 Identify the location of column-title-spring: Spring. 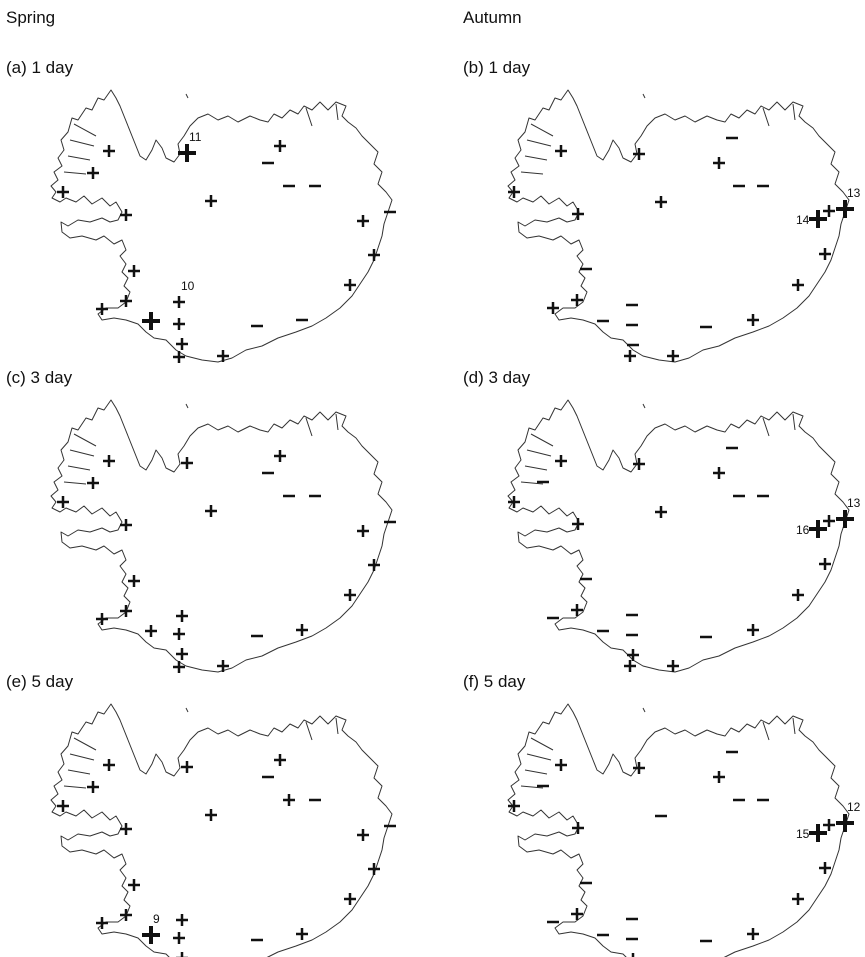
(30, 18).